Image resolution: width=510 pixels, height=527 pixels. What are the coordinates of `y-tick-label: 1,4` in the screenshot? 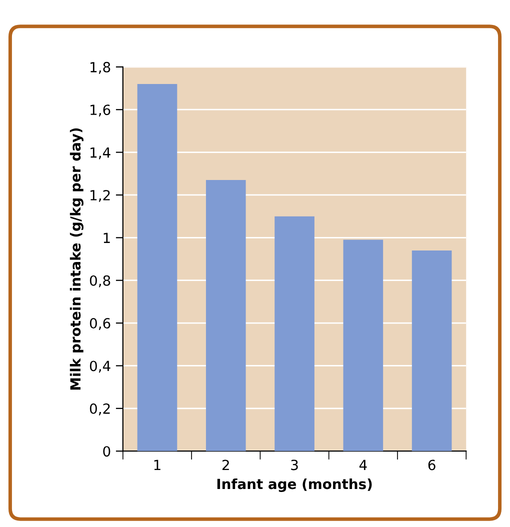 It's located at (100, 153).